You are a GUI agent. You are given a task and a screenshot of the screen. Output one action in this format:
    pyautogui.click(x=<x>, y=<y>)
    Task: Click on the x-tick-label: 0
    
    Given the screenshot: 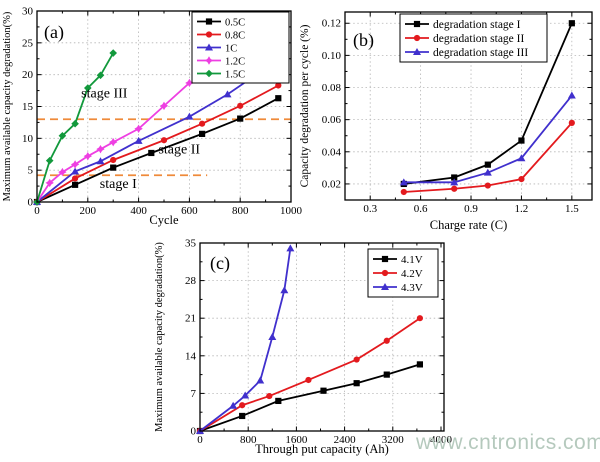 What is the action you would take?
    pyautogui.click(x=200, y=440)
    